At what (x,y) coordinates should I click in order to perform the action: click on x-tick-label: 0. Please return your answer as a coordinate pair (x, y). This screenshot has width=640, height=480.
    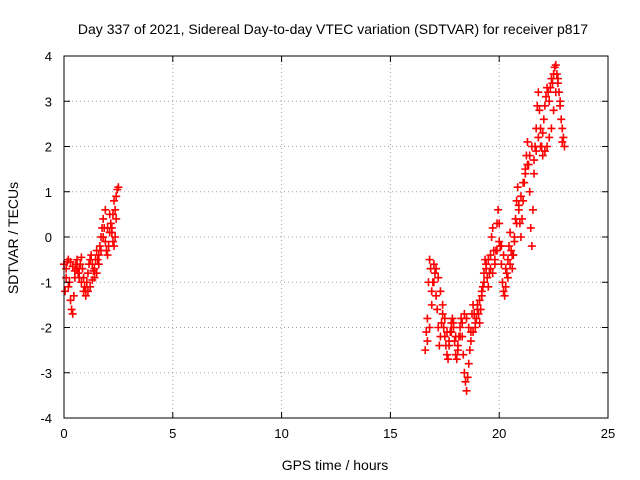
    Looking at the image, I should click on (63, 433).